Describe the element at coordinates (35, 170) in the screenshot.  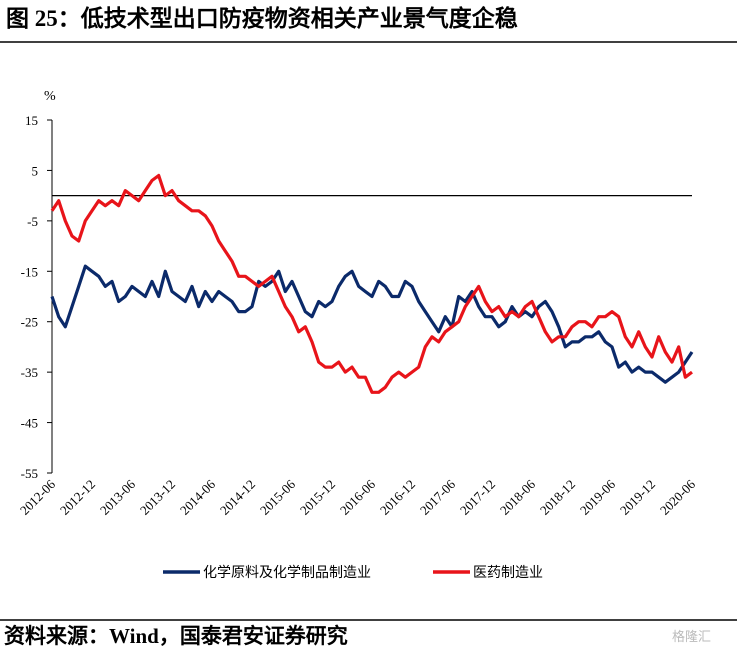
I see `y-tick-label: 5` at that location.